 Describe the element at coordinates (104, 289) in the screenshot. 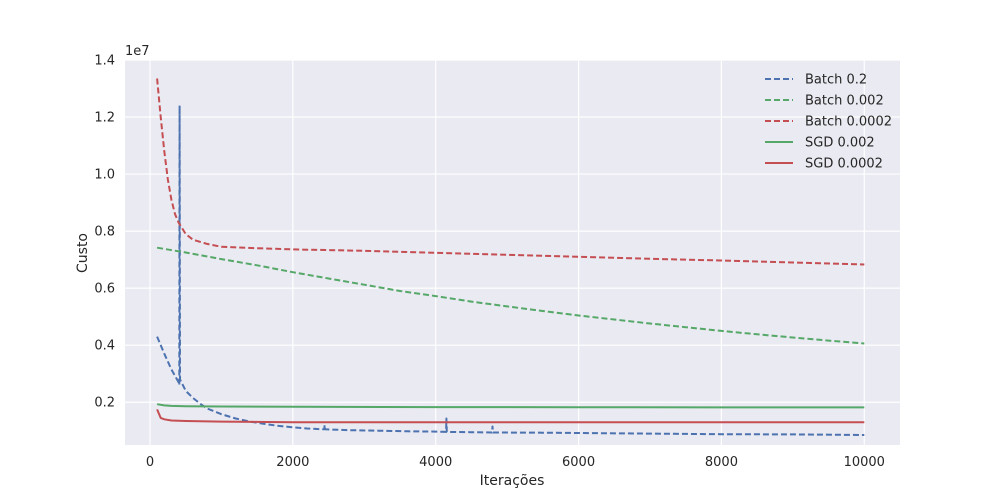

I see `y-tick-label: 0.6` at that location.